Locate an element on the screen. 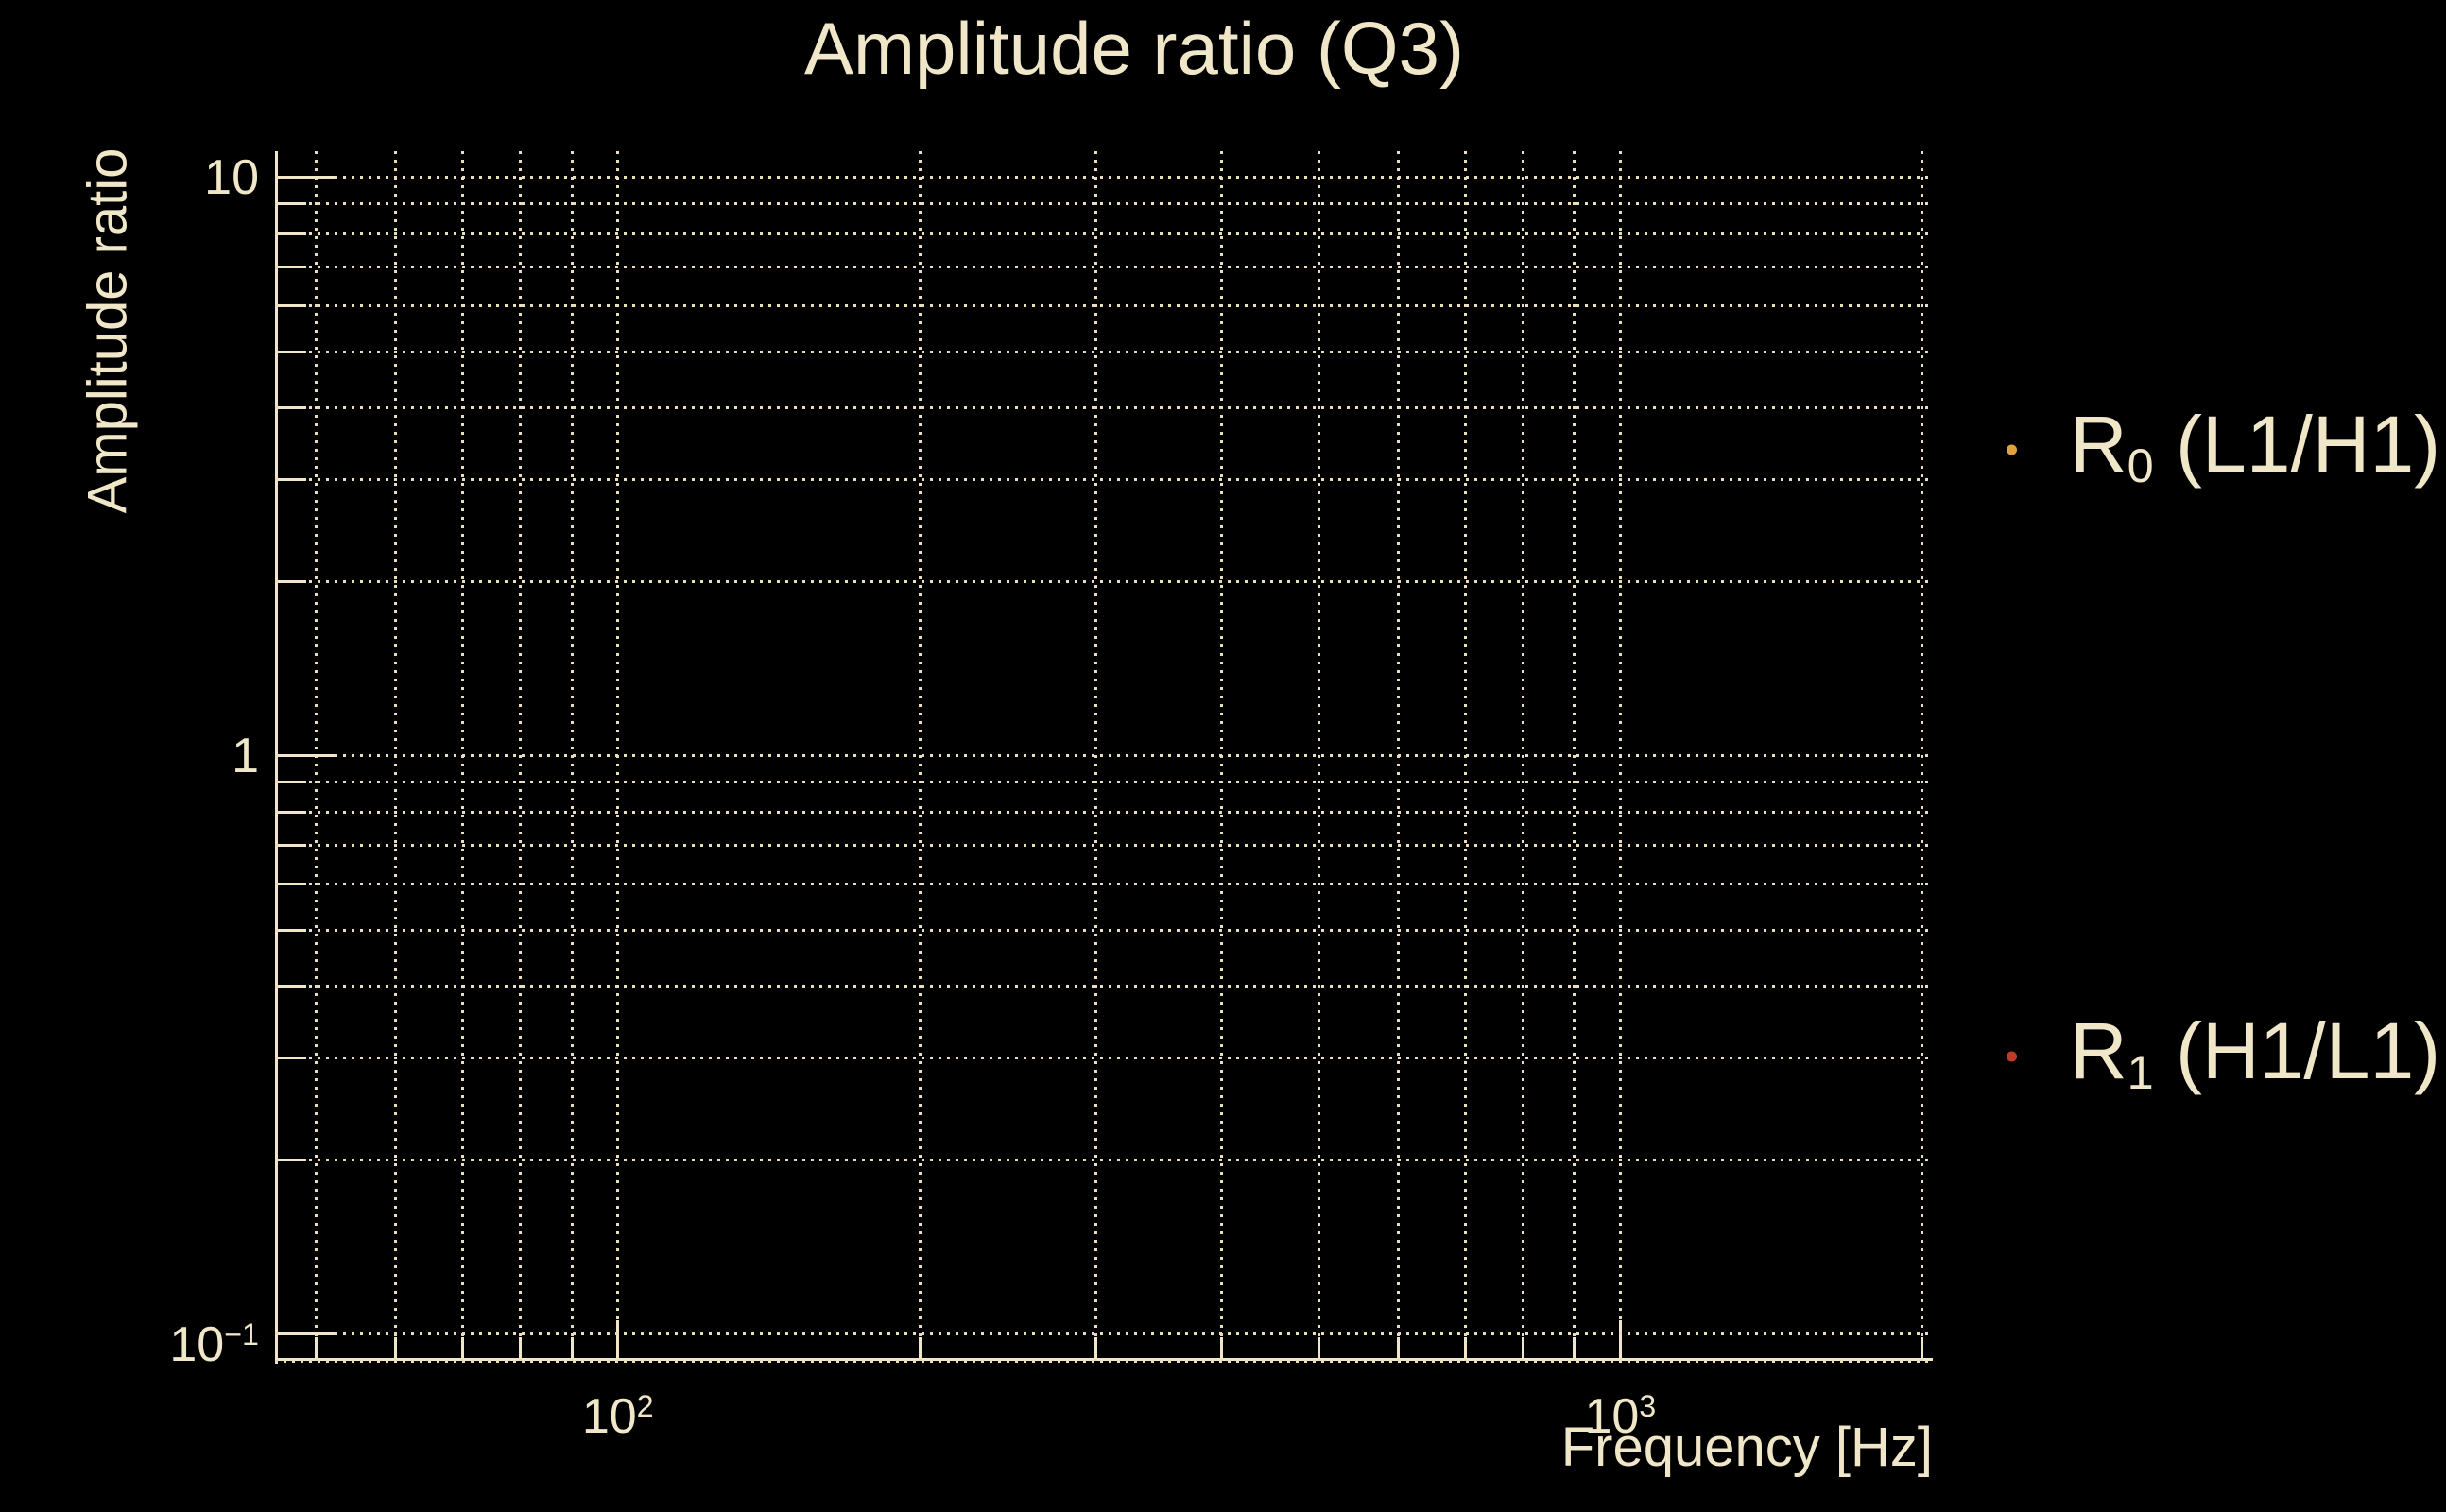 The width and height of the screenshot is (2446, 1512). x-tick-exponent: 2 is located at coordinates (645, 1406).